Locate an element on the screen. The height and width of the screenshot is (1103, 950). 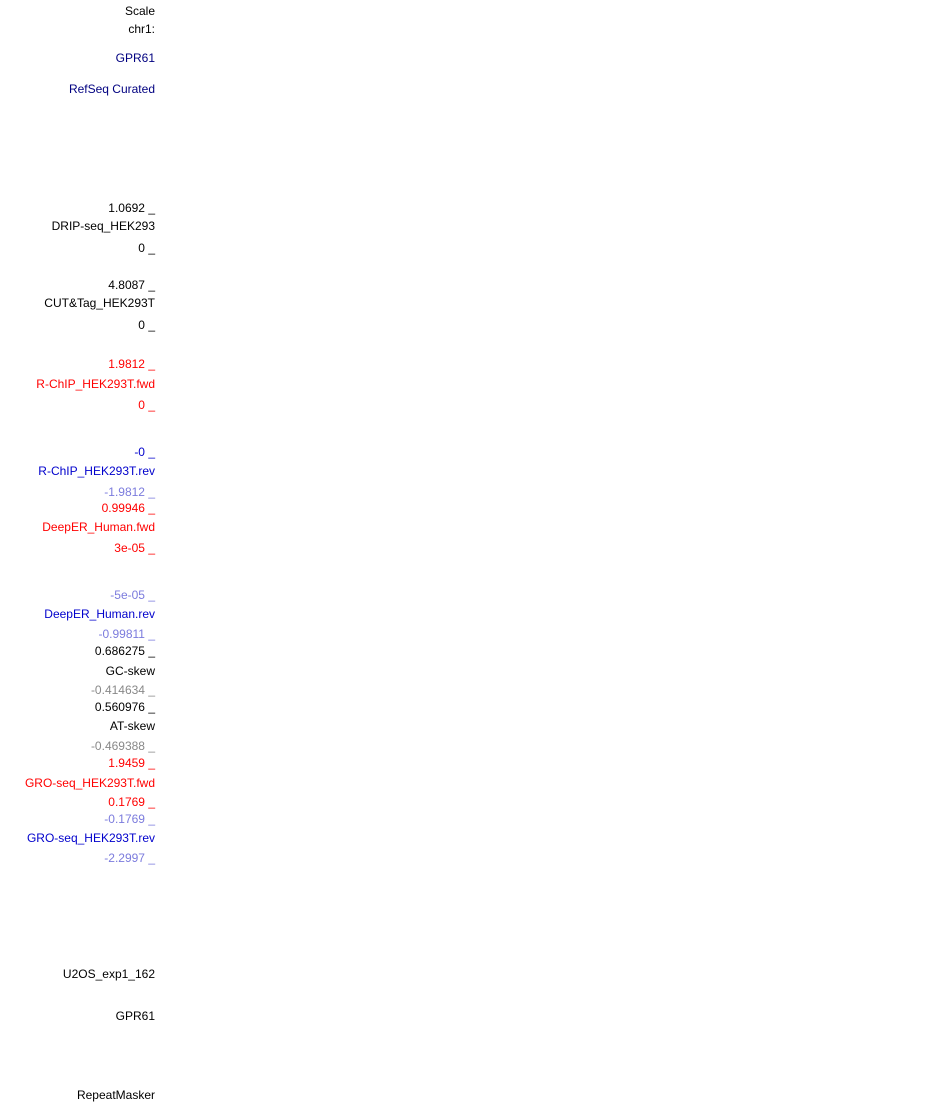
track-max-gro-seq-hek293t-rev: -0.1769 _ is located at coordinates (129, 819).